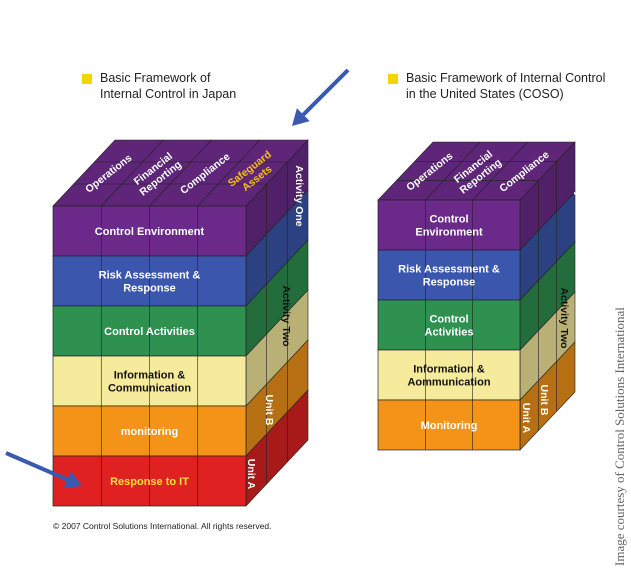 This screenshot has width=631, height=571. I want to click on japan-layer-label: Risk Assessment &, so click(150, 275).